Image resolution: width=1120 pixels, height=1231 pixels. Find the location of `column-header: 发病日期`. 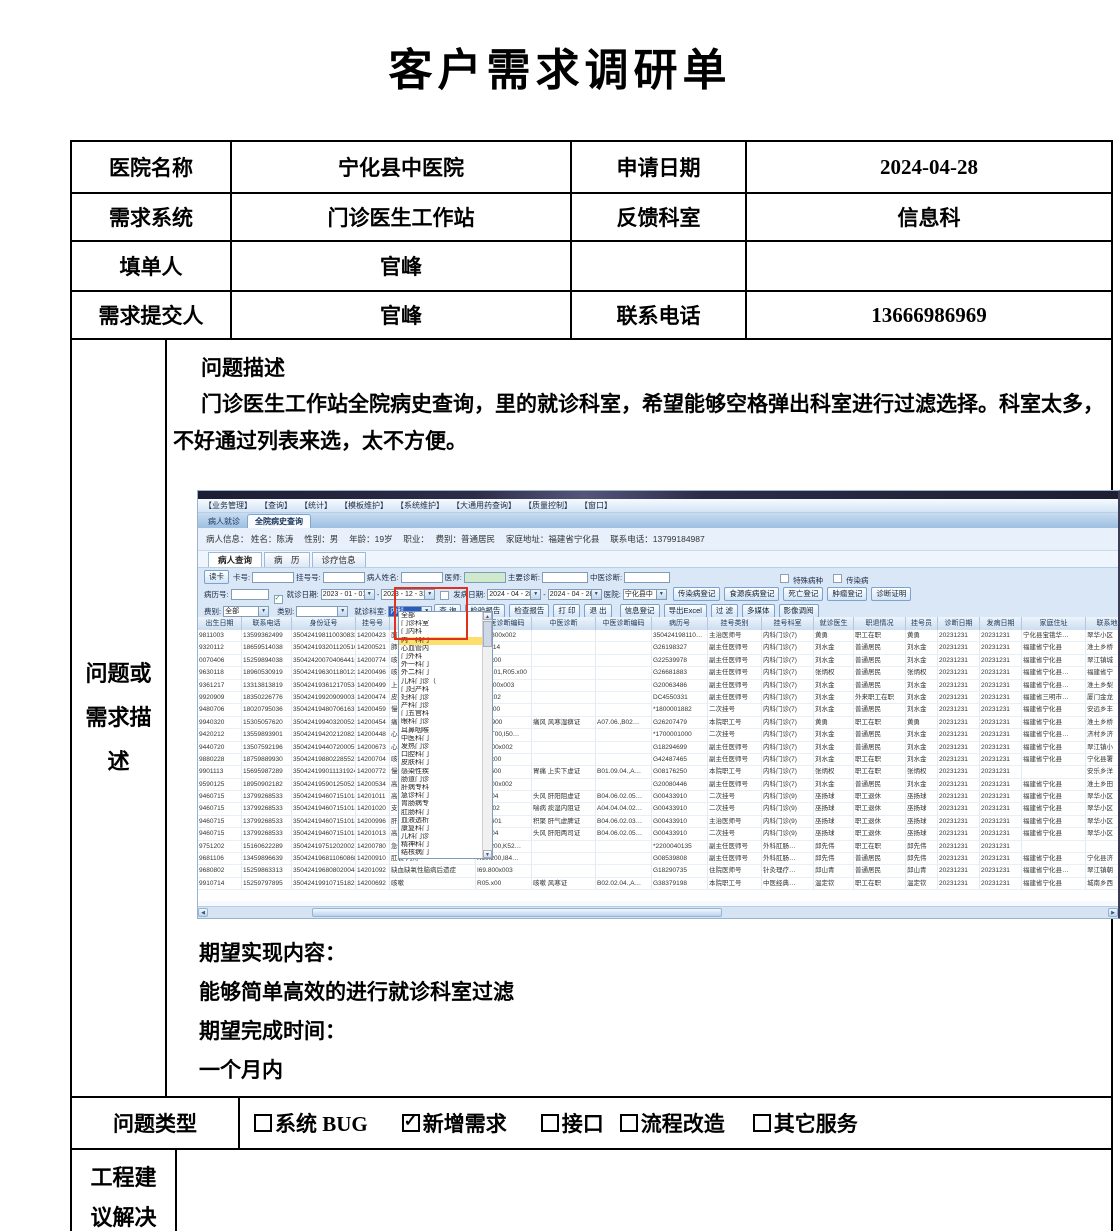

column-header: 发病日期 is located at coordinates (1001, 623).